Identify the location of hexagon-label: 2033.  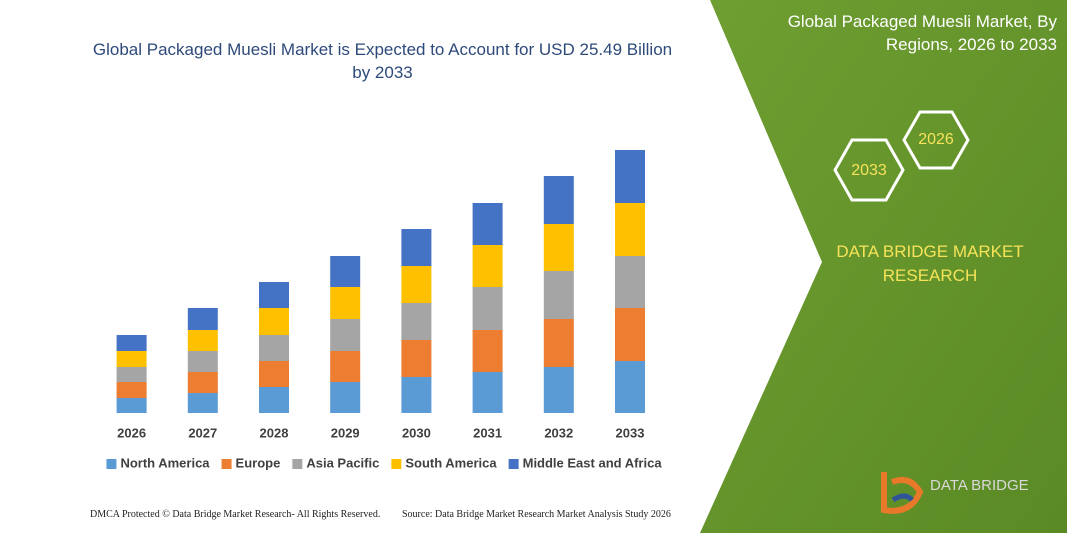
(869, 170).